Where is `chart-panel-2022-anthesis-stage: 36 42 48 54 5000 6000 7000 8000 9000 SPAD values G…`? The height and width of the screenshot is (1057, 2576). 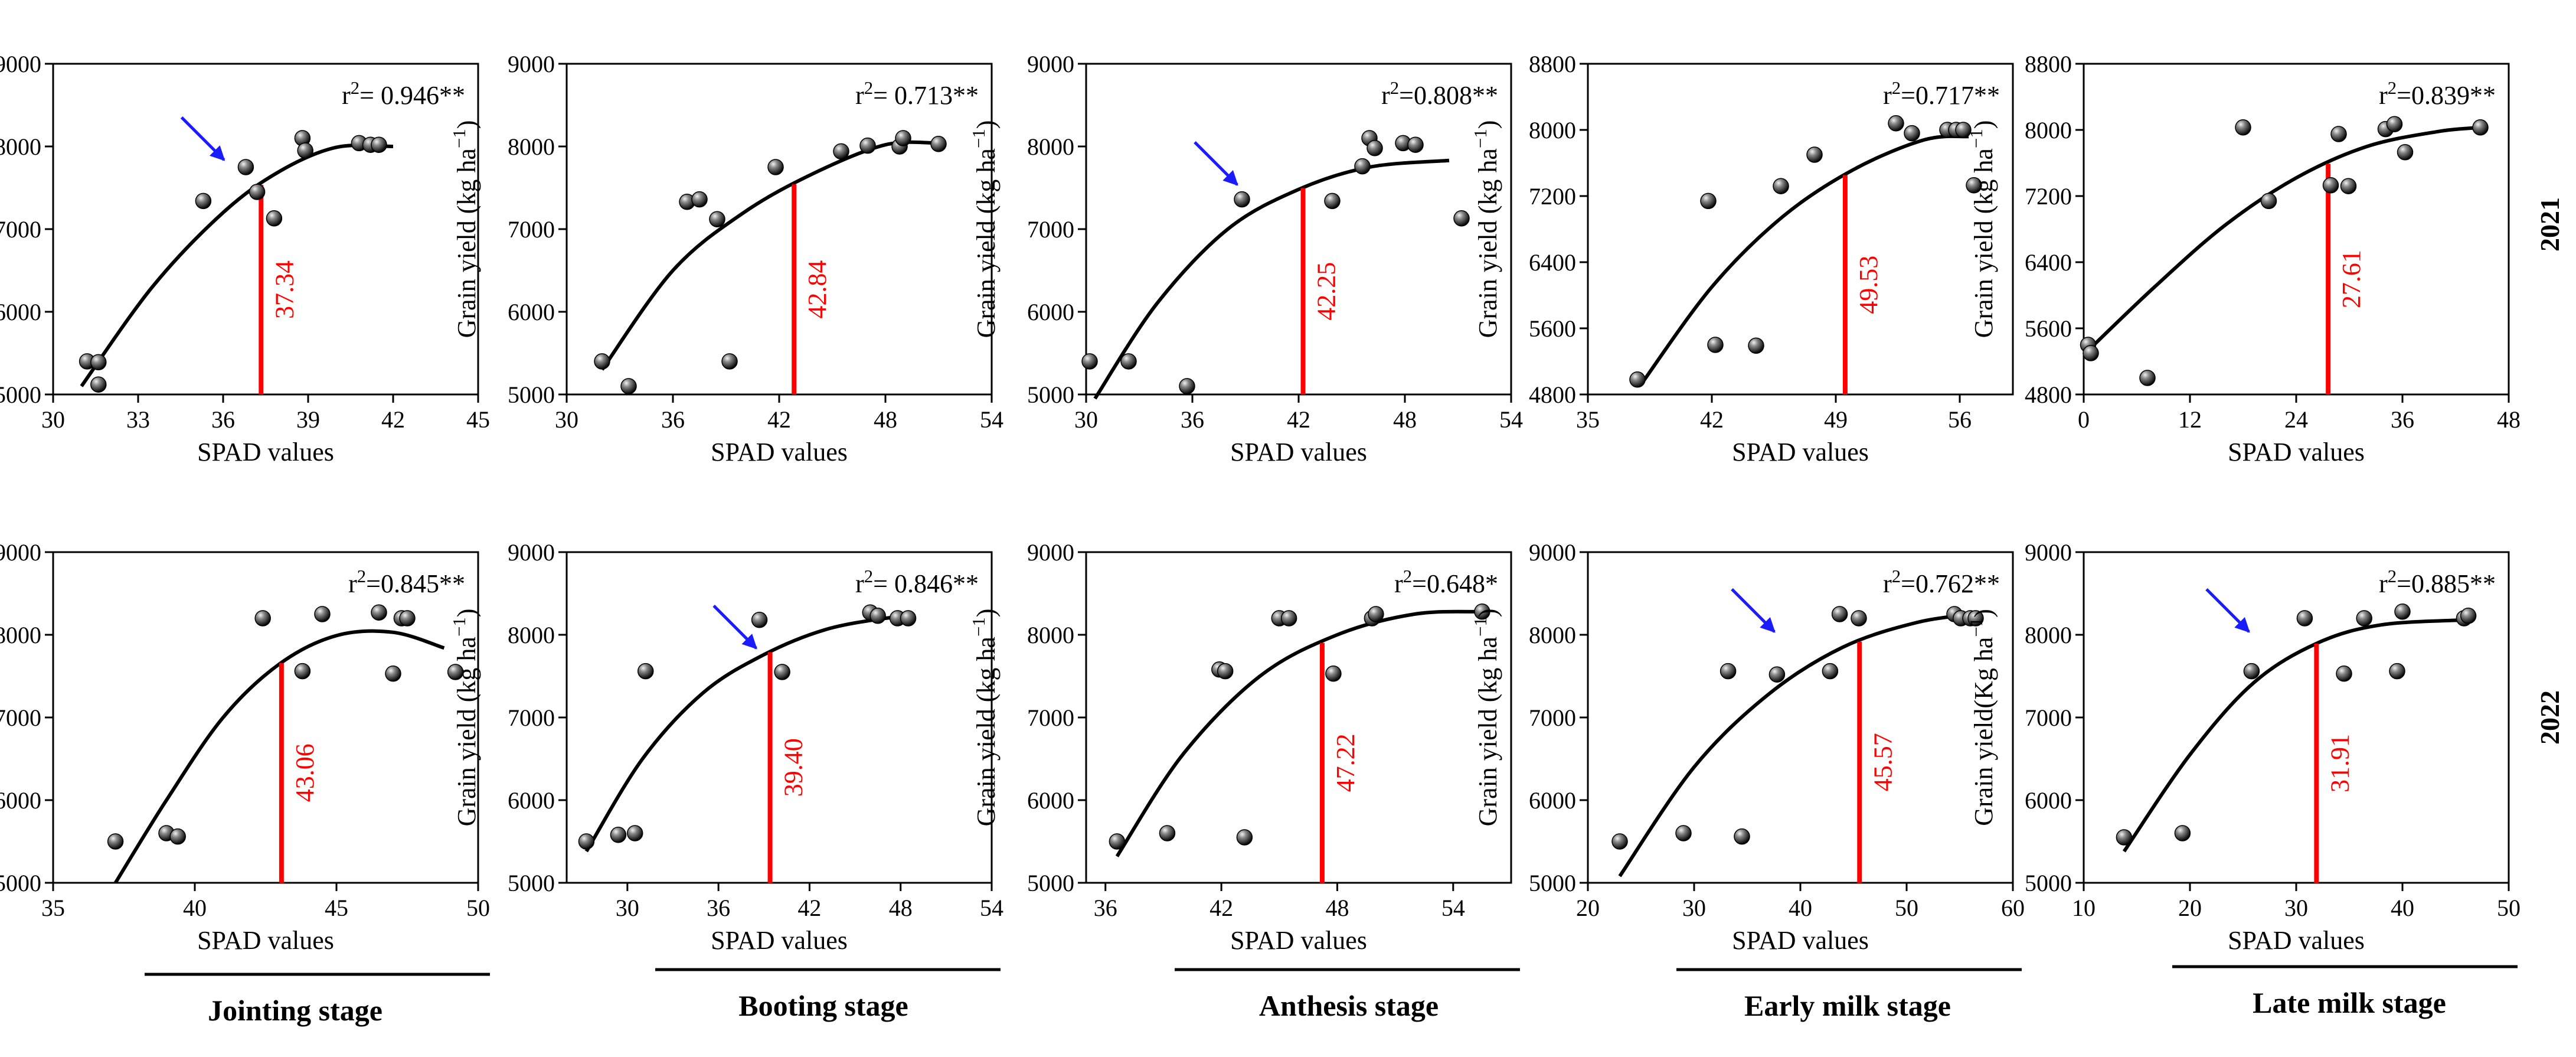
chart-panel-2022-anthesis-stage: 36 42 48 54 5000 6000 7000 8000 9000 SPAD values G… is located at coordinates (1240, 747).